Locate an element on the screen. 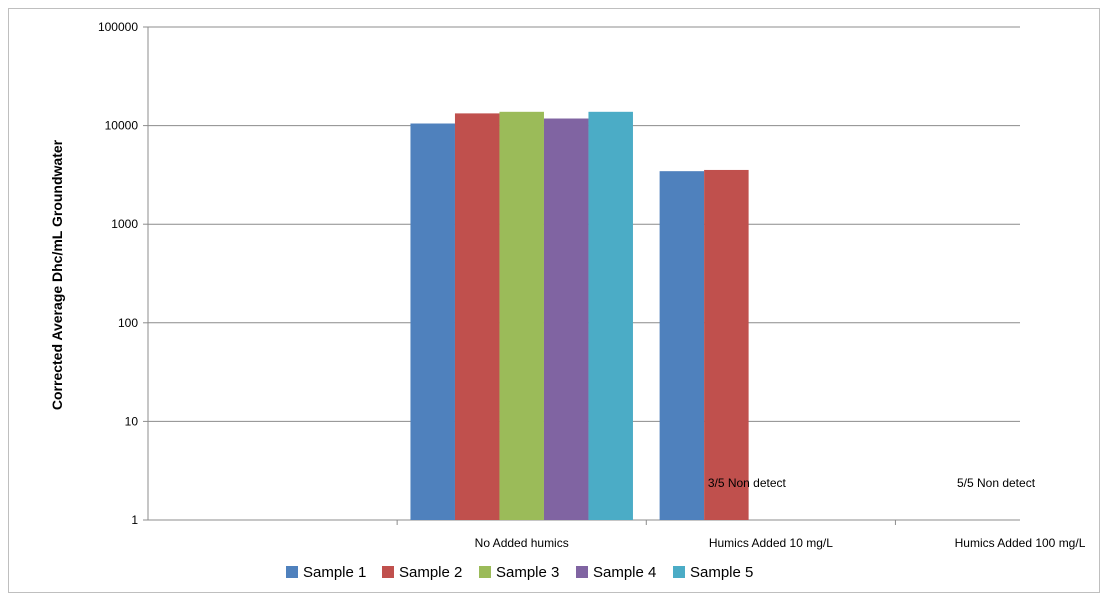 The image size is (1108, 600). legend-label: Sample 3 is located at coordinates (527, 572).